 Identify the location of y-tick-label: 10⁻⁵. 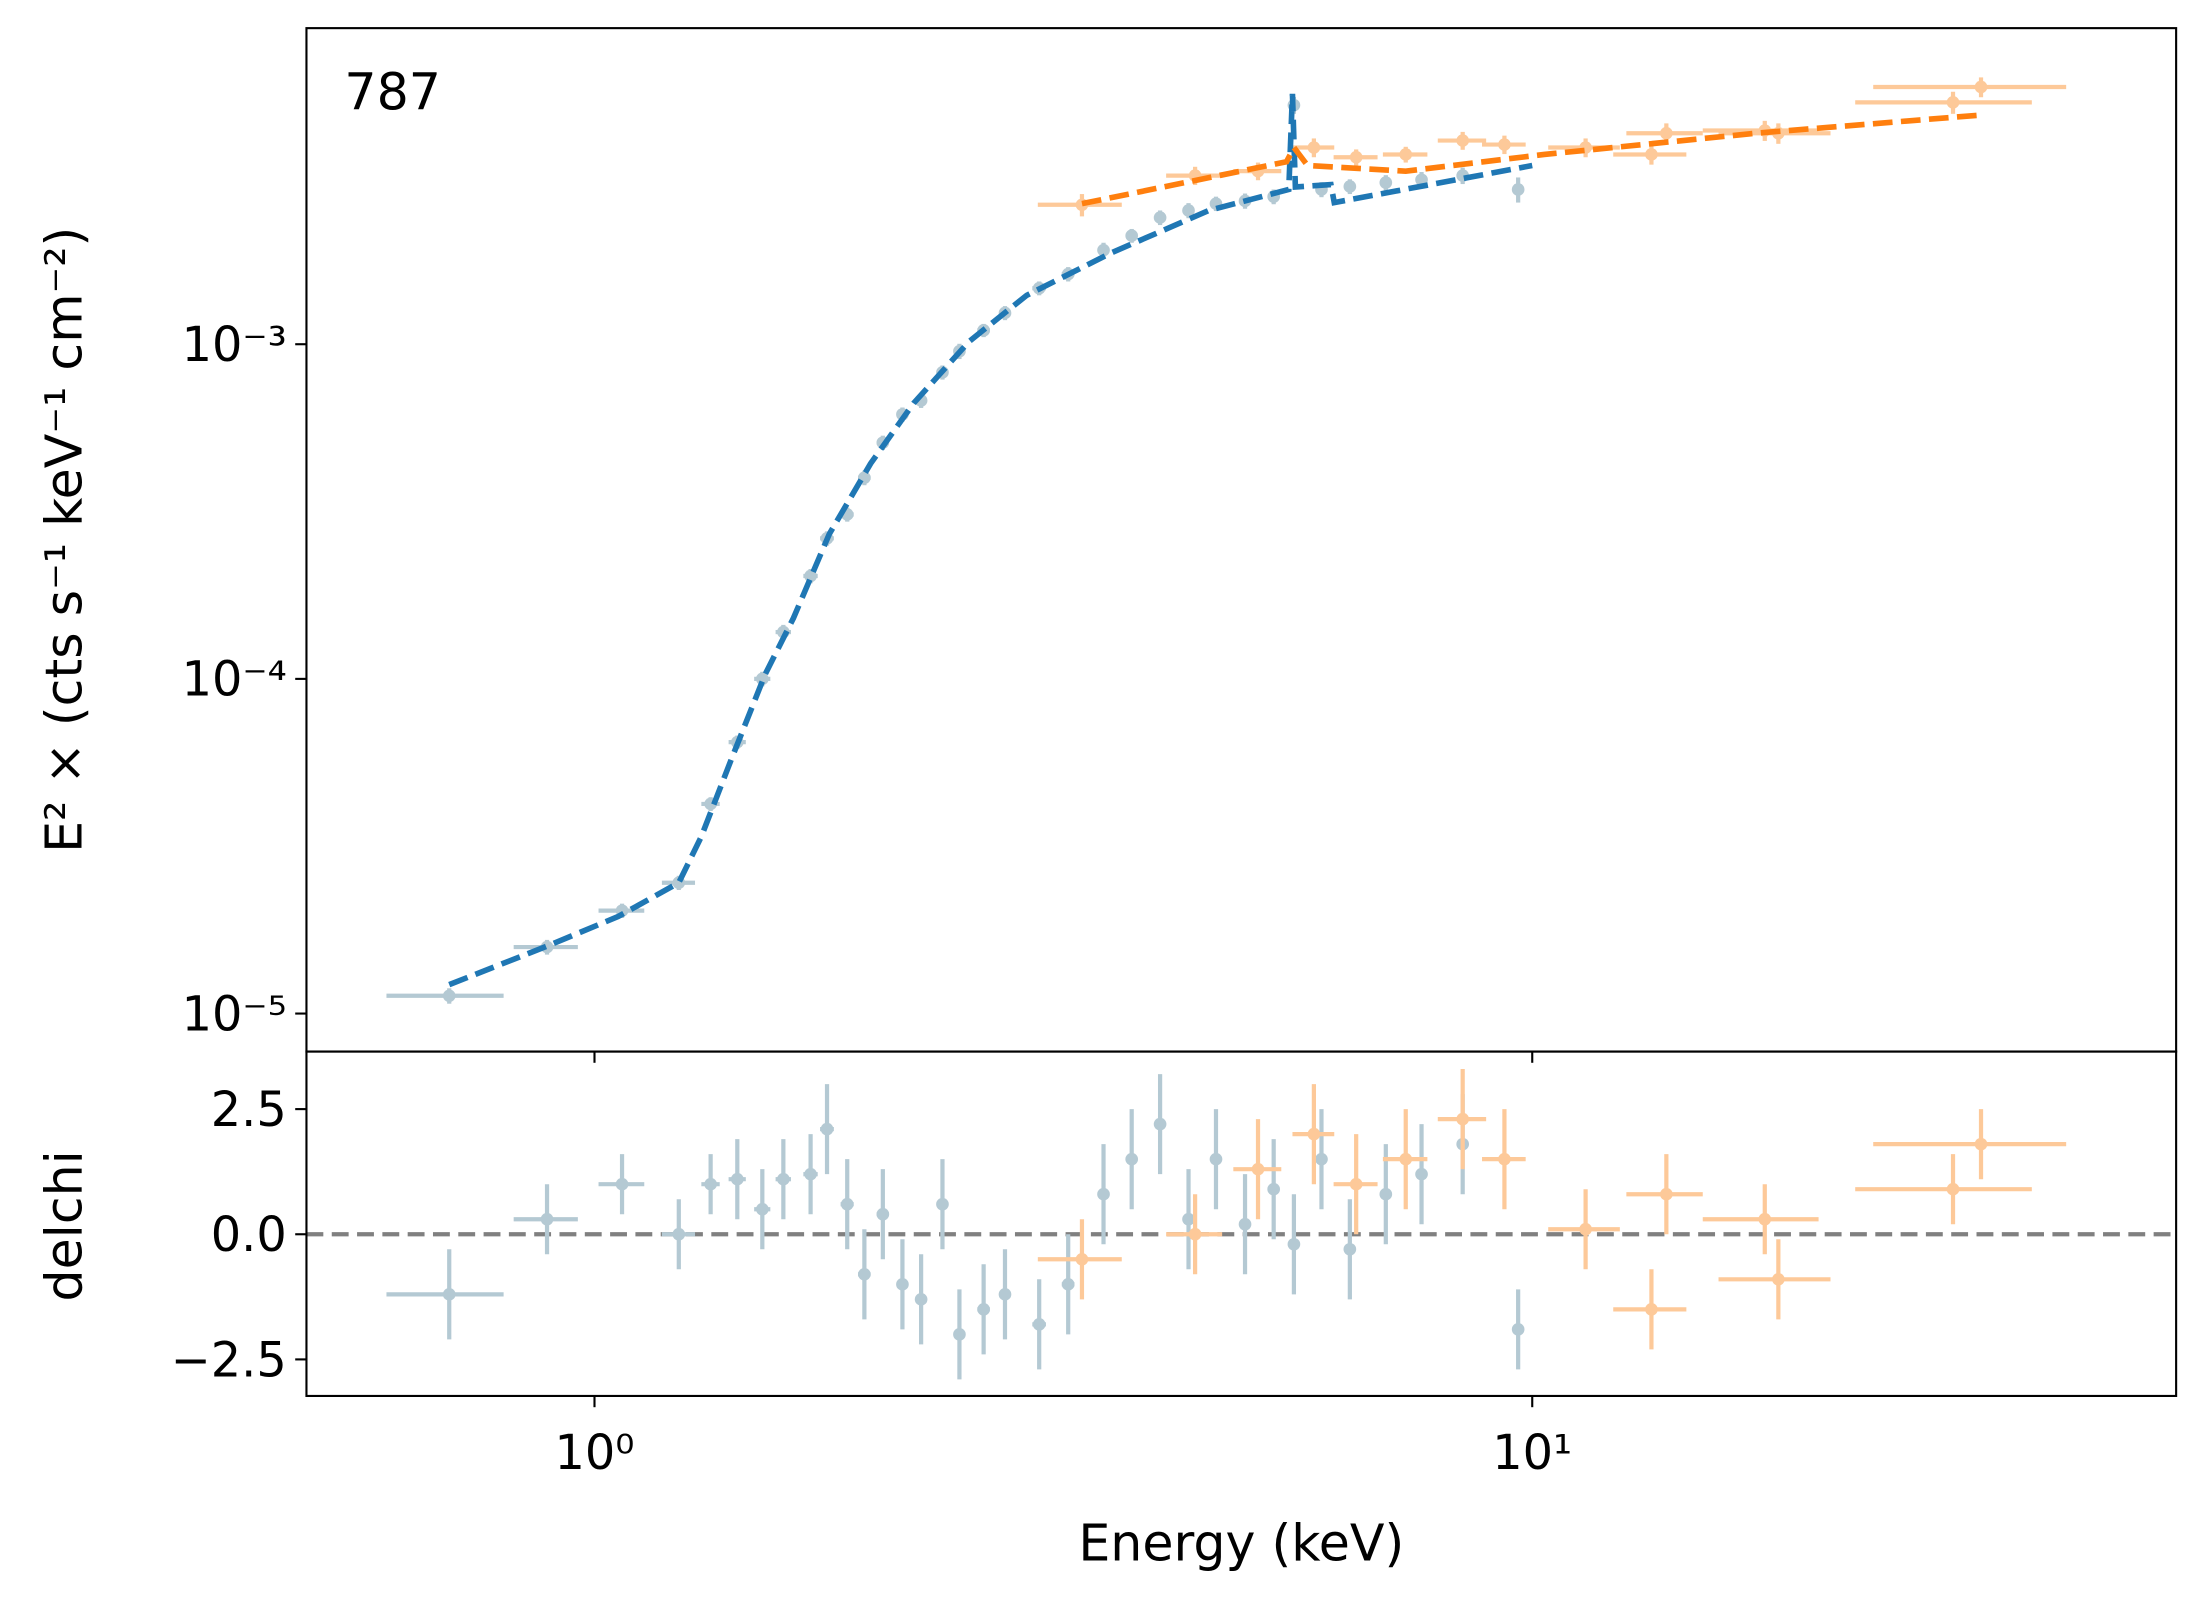
(234, 1014).